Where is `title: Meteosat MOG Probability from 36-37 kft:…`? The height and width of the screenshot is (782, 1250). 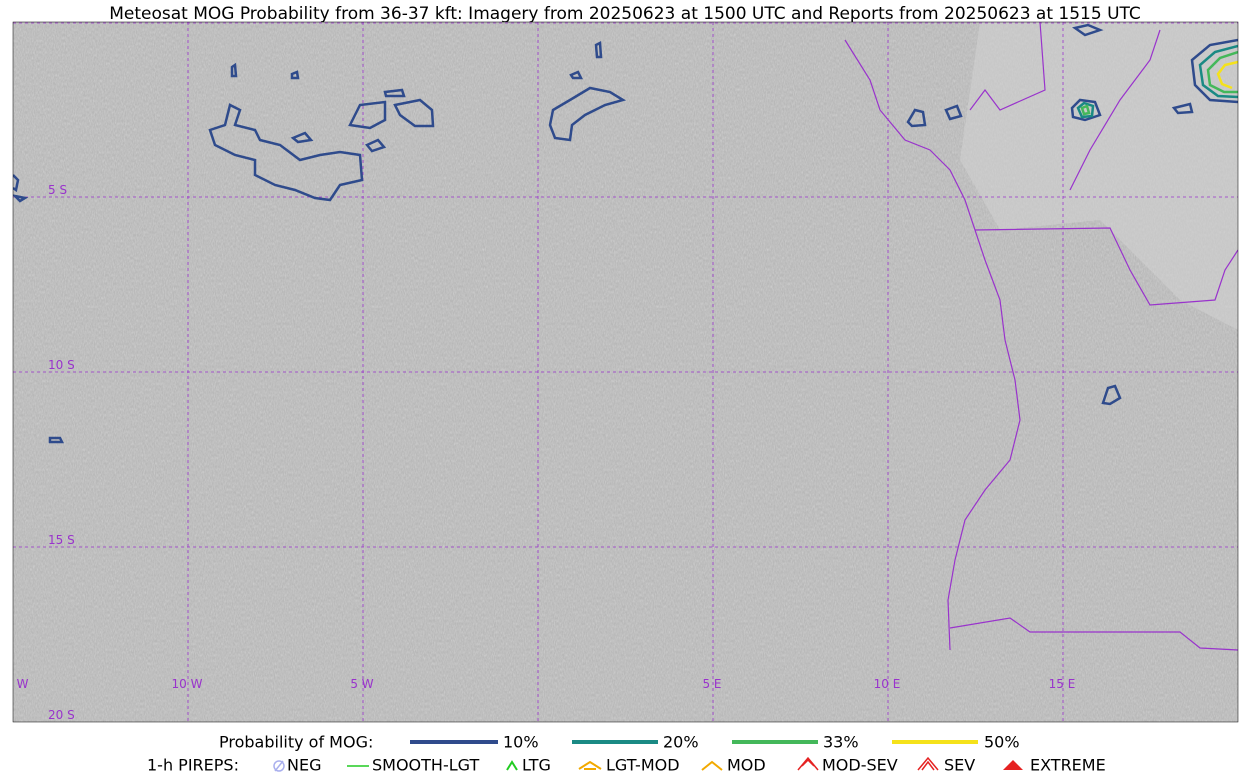
title: Meteosat MOG Probability from 36-37 kft:… is located at coordinates (625, 14).